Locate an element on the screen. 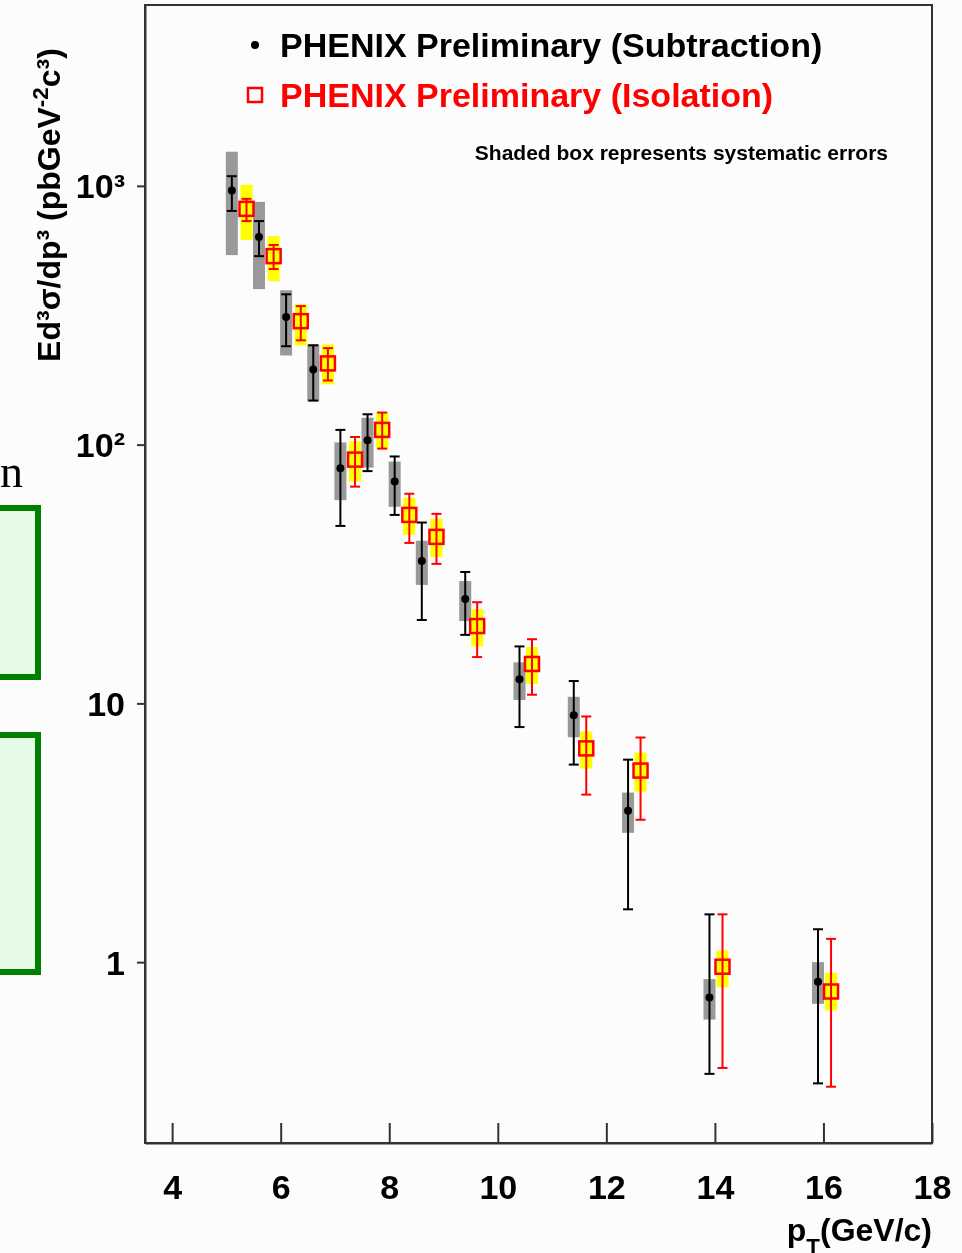 The height and width of the screenshot is (1253, 962). x-tick-label: 8 is located at coordinates (390, 1187).